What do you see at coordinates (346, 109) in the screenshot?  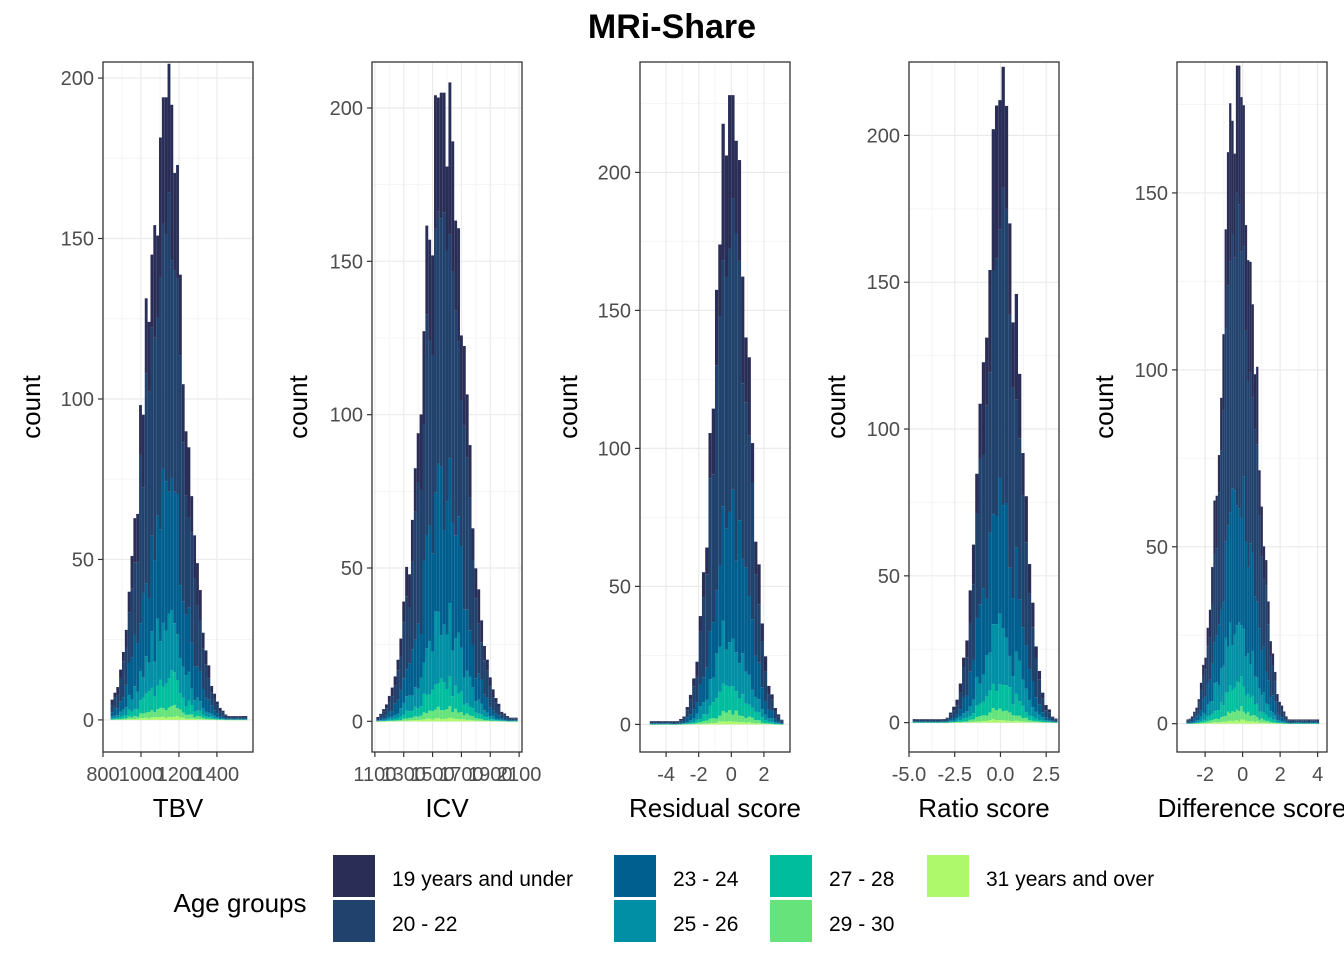 I see `y-tick-label: 200` at bounding box center [346, 109].